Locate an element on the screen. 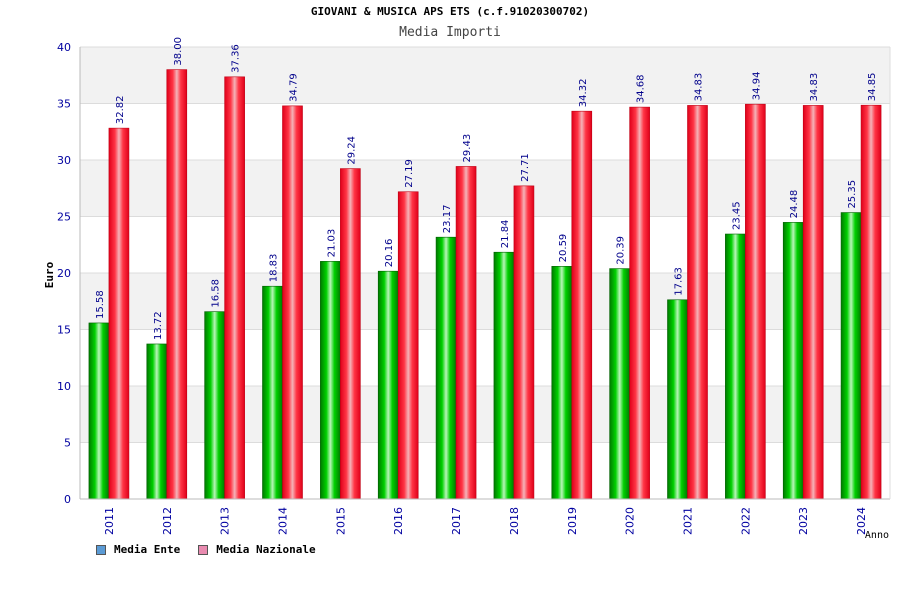 Image resolution: width=900 pixels, height=600 pixels. data-label: 34.94 is located at coordinates (756, 86).